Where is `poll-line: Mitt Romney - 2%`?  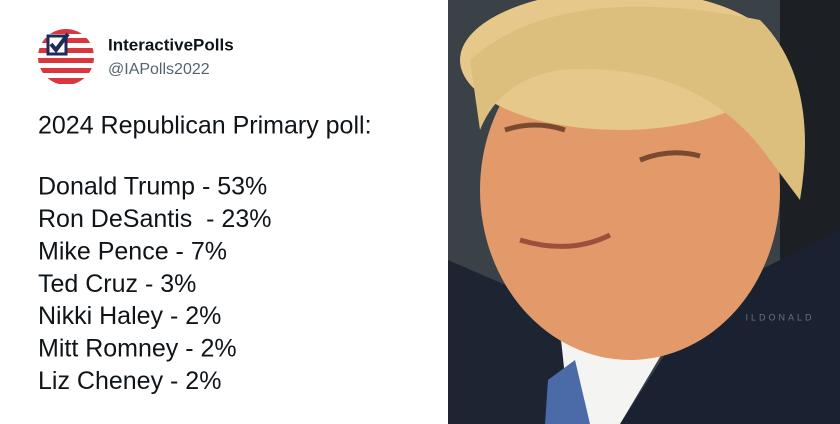 poll-line: Mitt Romney - 2% is located at coordinates (137, 349).